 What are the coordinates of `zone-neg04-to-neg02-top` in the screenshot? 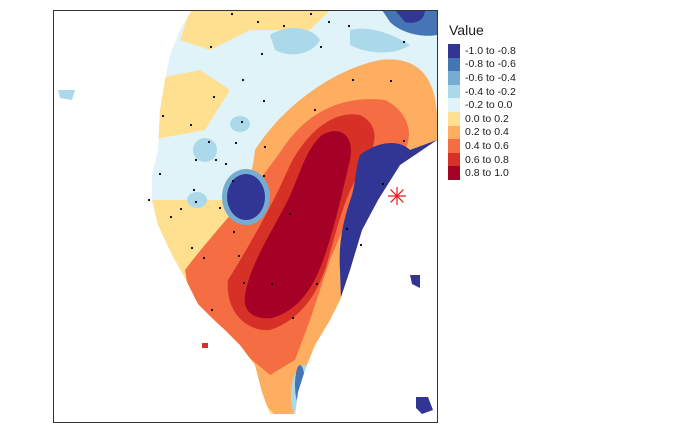 It's located at (295, 41).